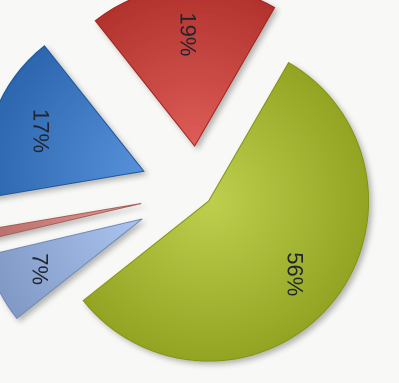 The width and height of the screenshot is (399, 383). What do you see at coordinates (71, 220) in the screenshot?
I see `pie-slice-1pct` at bounding box center [71, 220].